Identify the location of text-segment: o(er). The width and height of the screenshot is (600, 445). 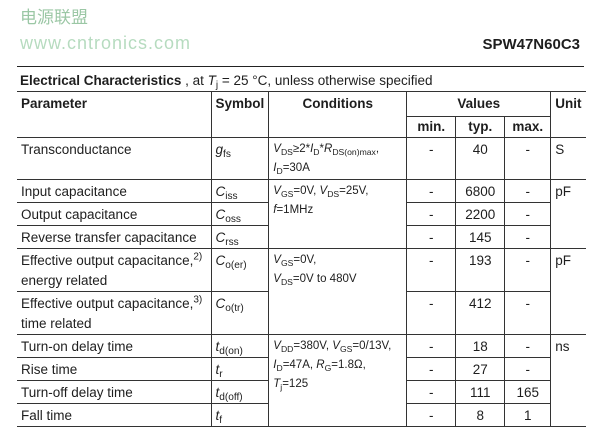
(236, 265).